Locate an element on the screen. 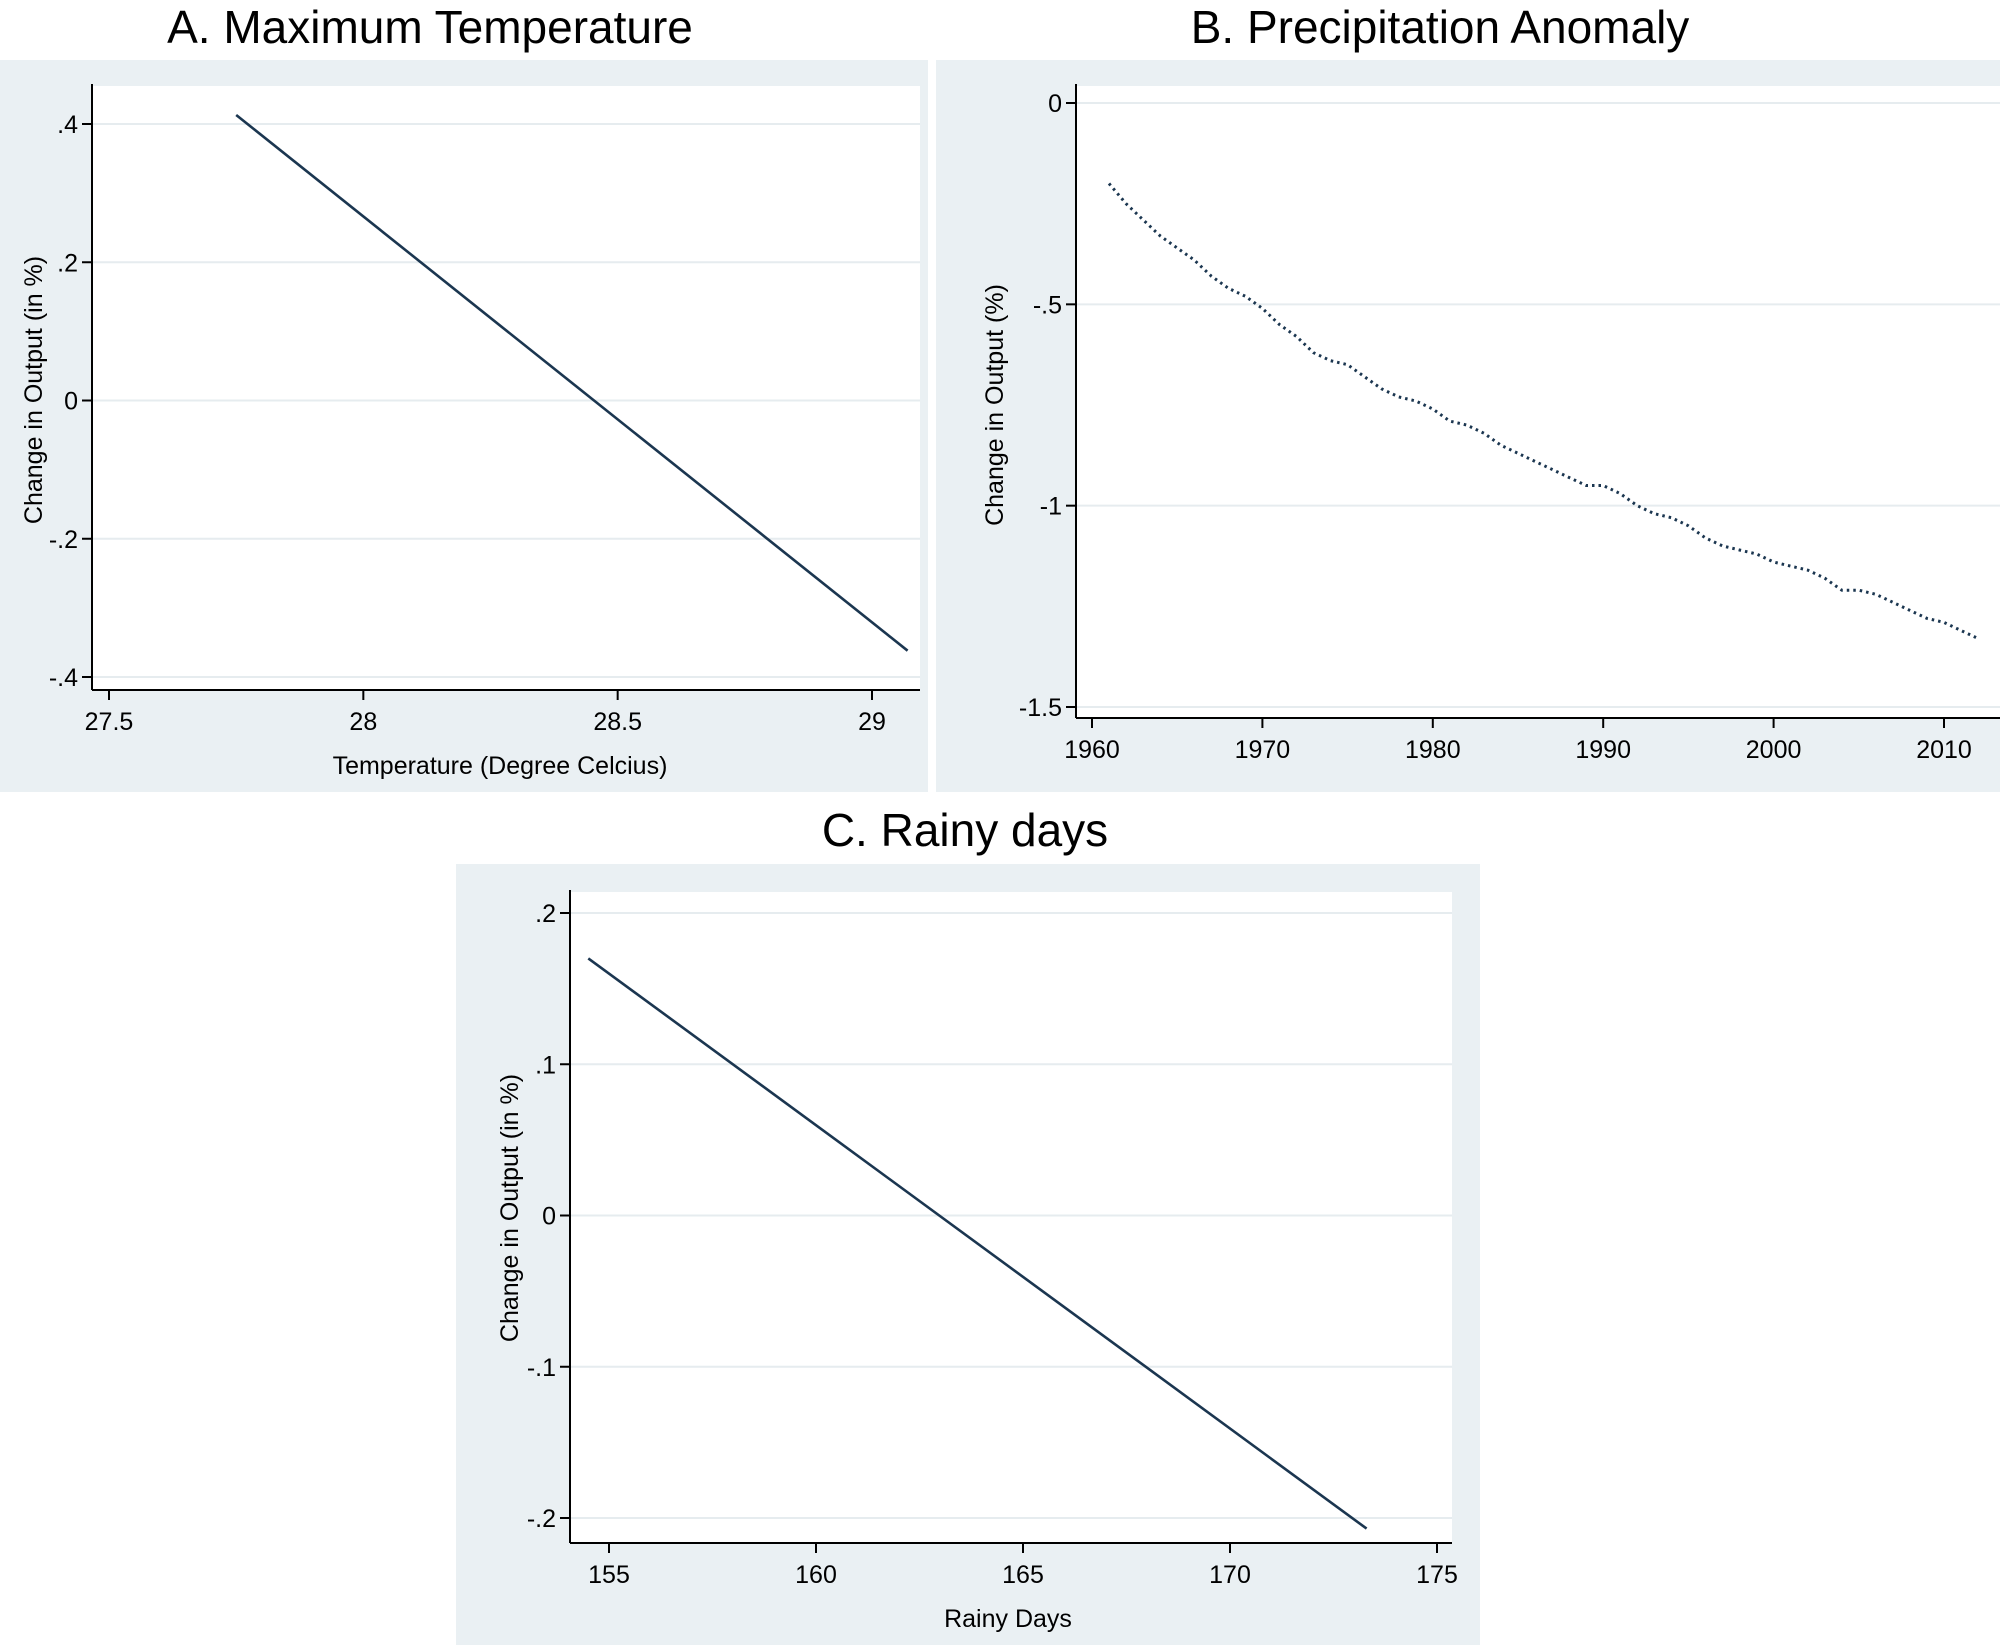 The height and width of the screenshot is (1645, 2015). chart-a-title: A. Maximum Temperature is located at coordinates (430, 27).